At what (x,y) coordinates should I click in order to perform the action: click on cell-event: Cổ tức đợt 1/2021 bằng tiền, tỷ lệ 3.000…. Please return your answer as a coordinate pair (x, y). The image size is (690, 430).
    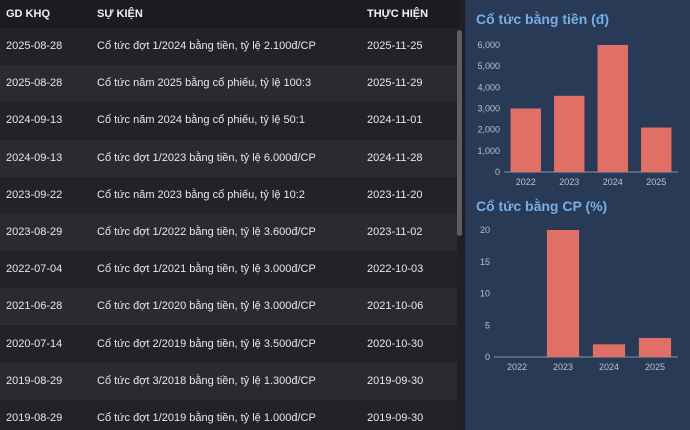
    Looking at the image, I should click on (206, 269).